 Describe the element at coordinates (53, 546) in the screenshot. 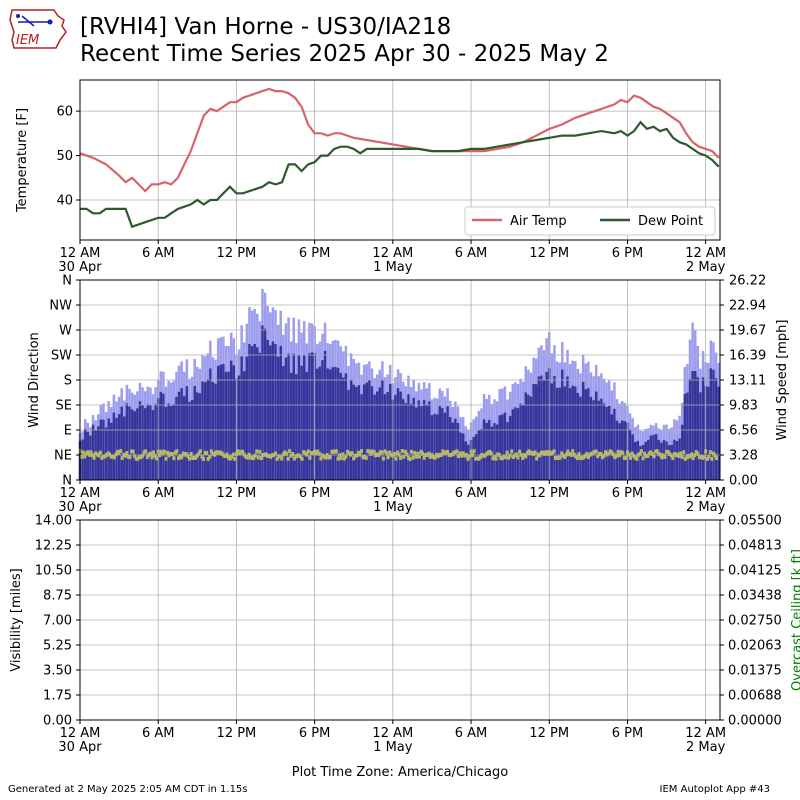

I see `visibility-tick-label: 12.25` at that location.